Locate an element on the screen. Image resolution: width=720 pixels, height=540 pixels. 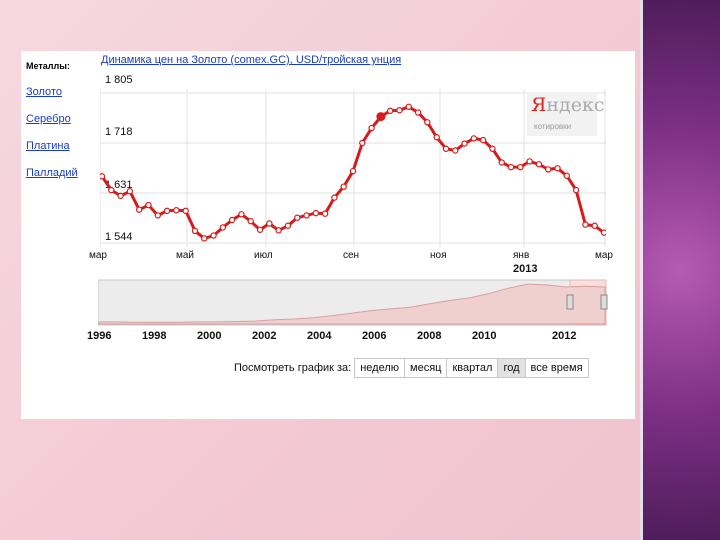
navigator-year-label: 2008 is located at coordinates (429, 336).